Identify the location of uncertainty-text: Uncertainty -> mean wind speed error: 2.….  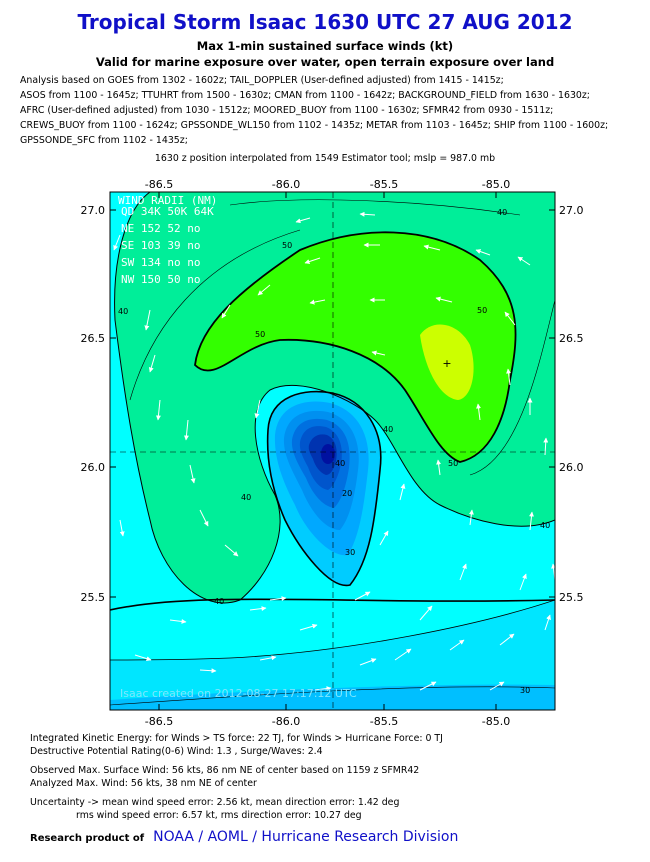
(215, 802).